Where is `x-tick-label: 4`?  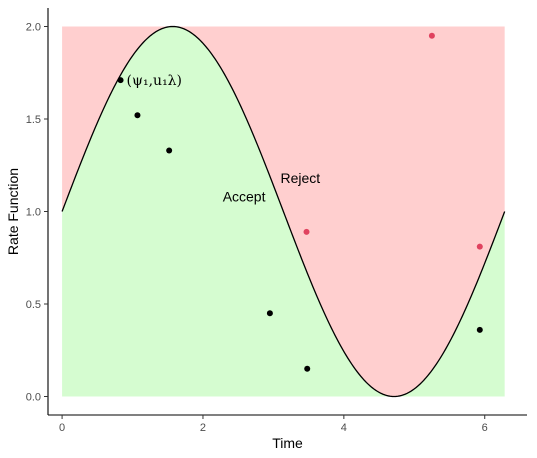 x-tick-label: 4 is located at coordinates (344, 428).